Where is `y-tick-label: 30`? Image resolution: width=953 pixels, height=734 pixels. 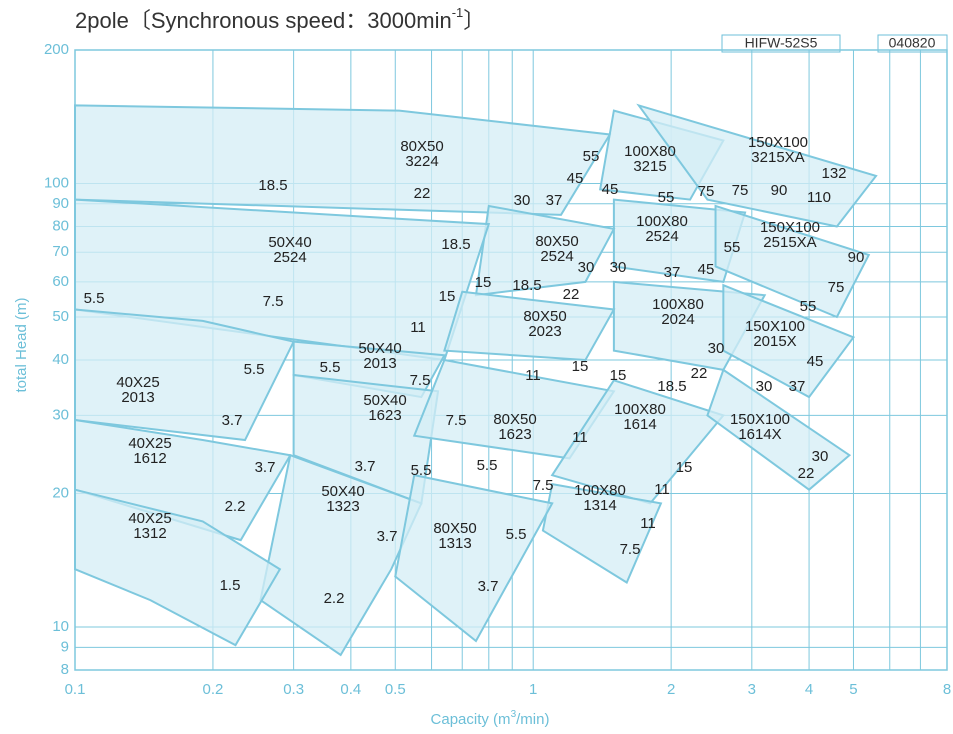
y-tick-label: 30 is located at coordinates (60, 414).